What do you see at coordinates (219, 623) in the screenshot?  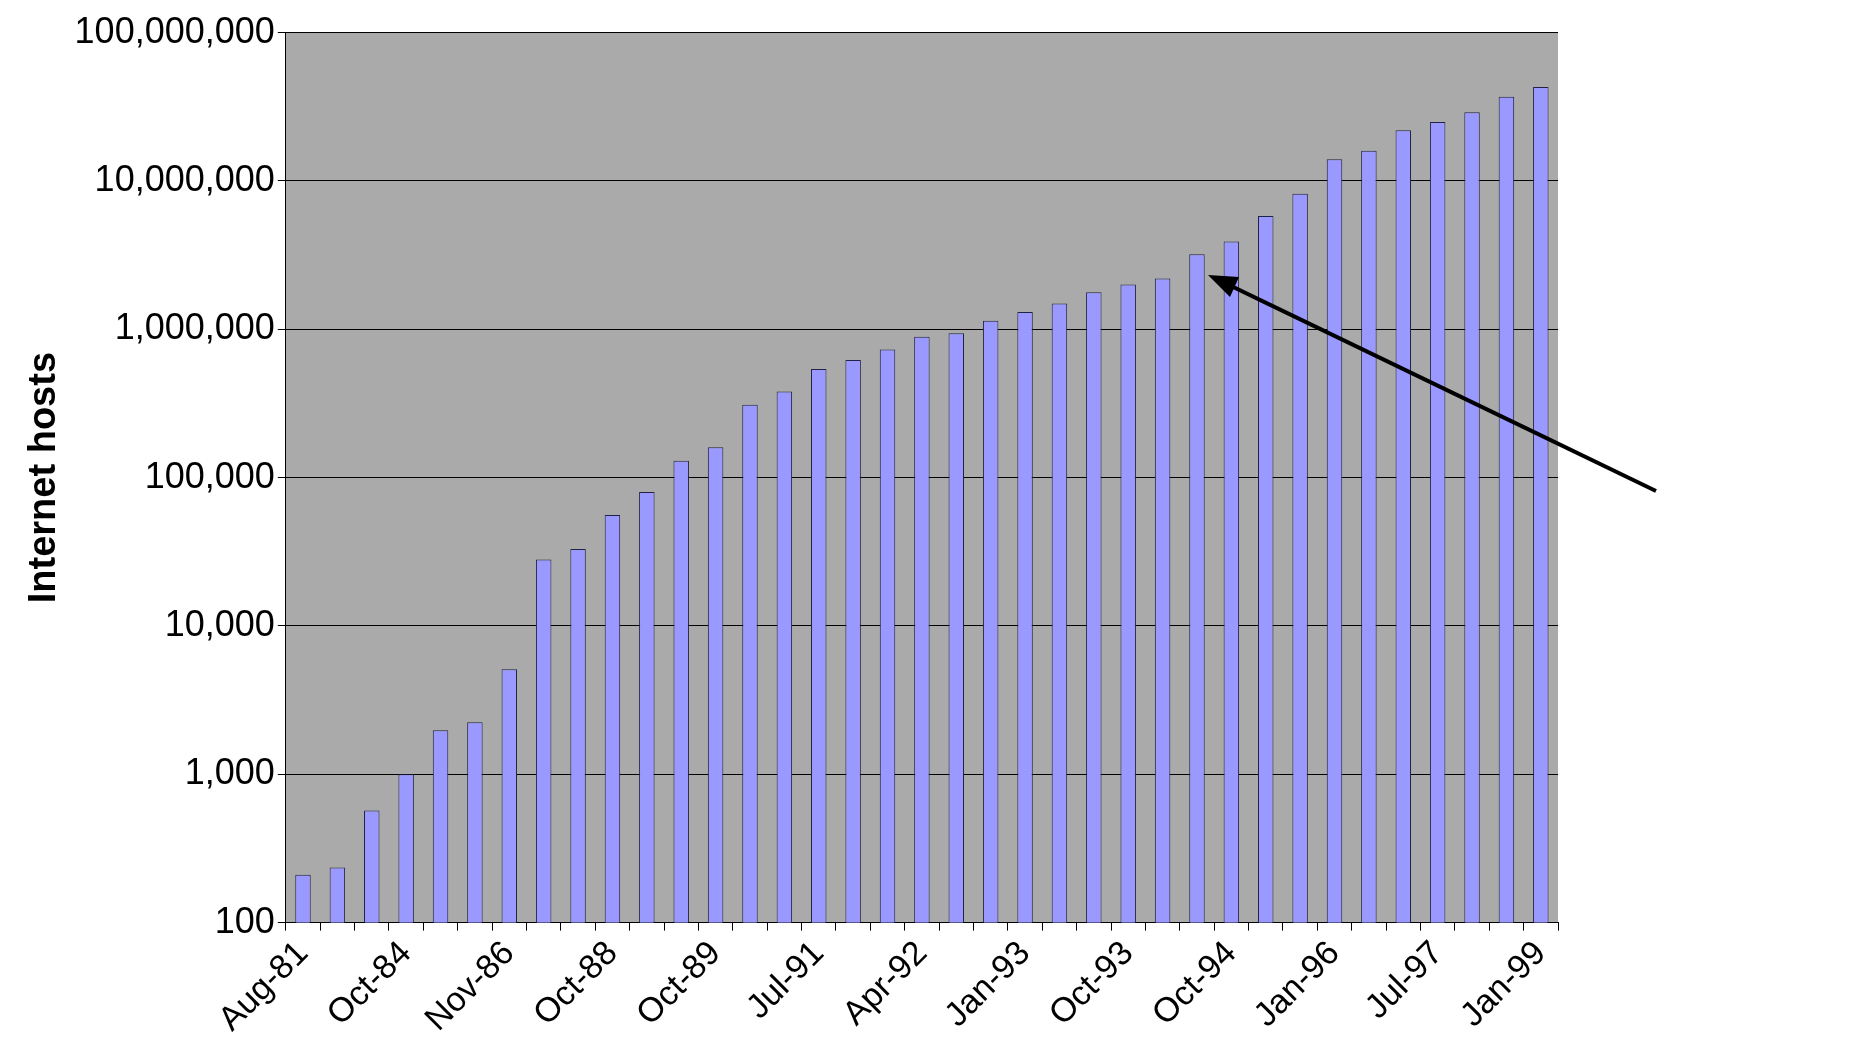 I see `y-tick-label: 10,000` at bounding box center [219, 623].